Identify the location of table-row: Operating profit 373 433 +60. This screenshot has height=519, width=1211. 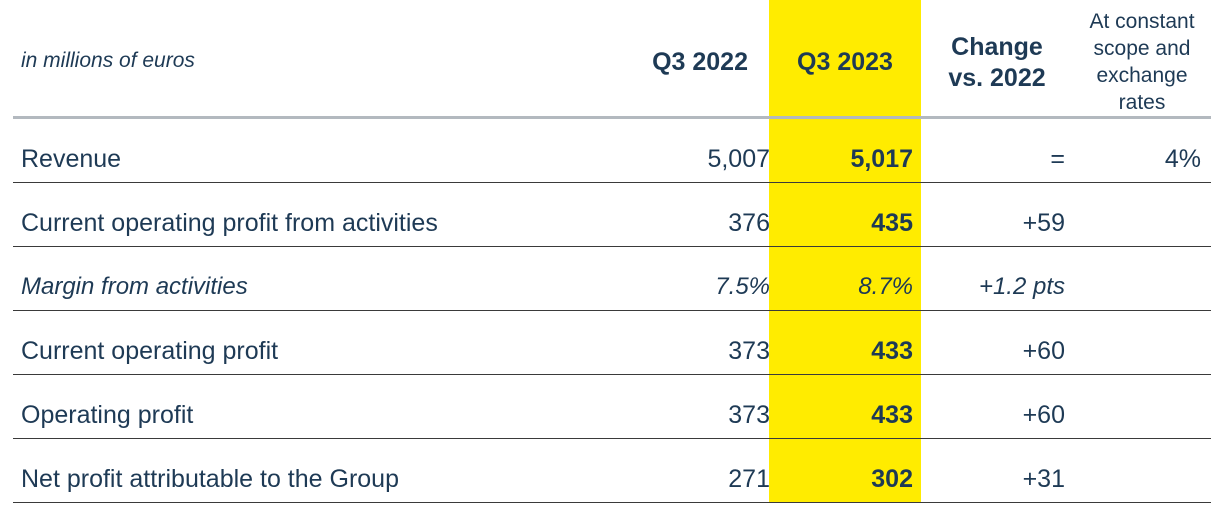
(612, 407).